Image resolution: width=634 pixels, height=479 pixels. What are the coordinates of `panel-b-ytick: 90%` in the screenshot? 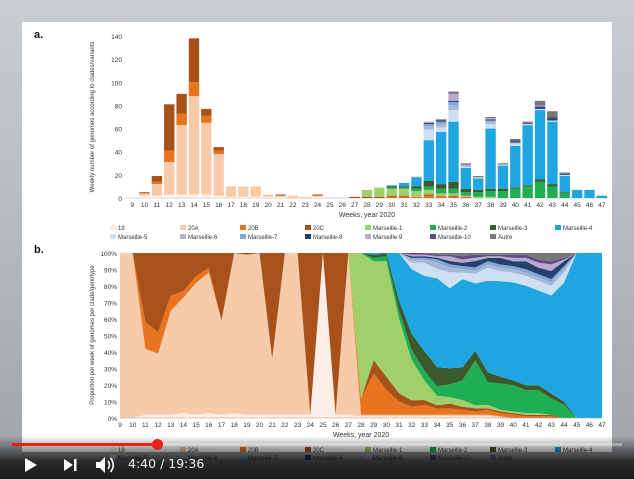 It's located at (110, 271).